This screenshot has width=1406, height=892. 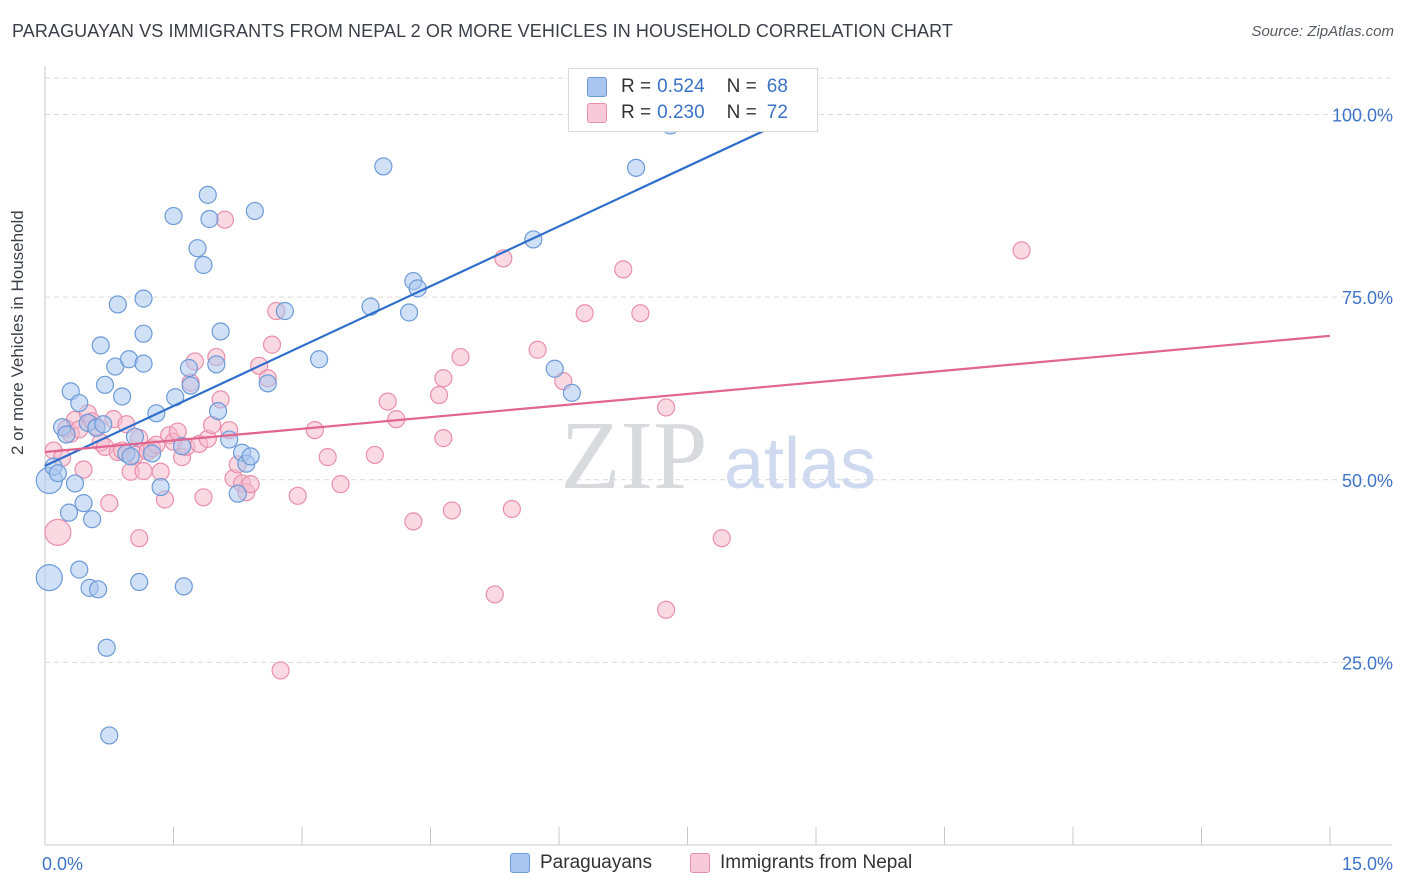 What do you see at coordinates (17, 332) in the screenshot?
I see `y-axis-label: 2 or more Vehicles in Household` at bounding box center [17, 332].